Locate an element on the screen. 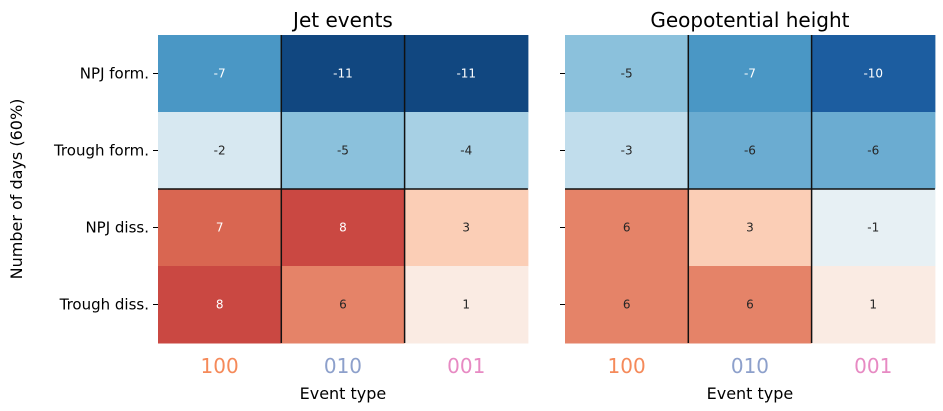 The height and width of the screenshot is (411, 943). cell-value-label: -3 is located at coordinates (627, 151).